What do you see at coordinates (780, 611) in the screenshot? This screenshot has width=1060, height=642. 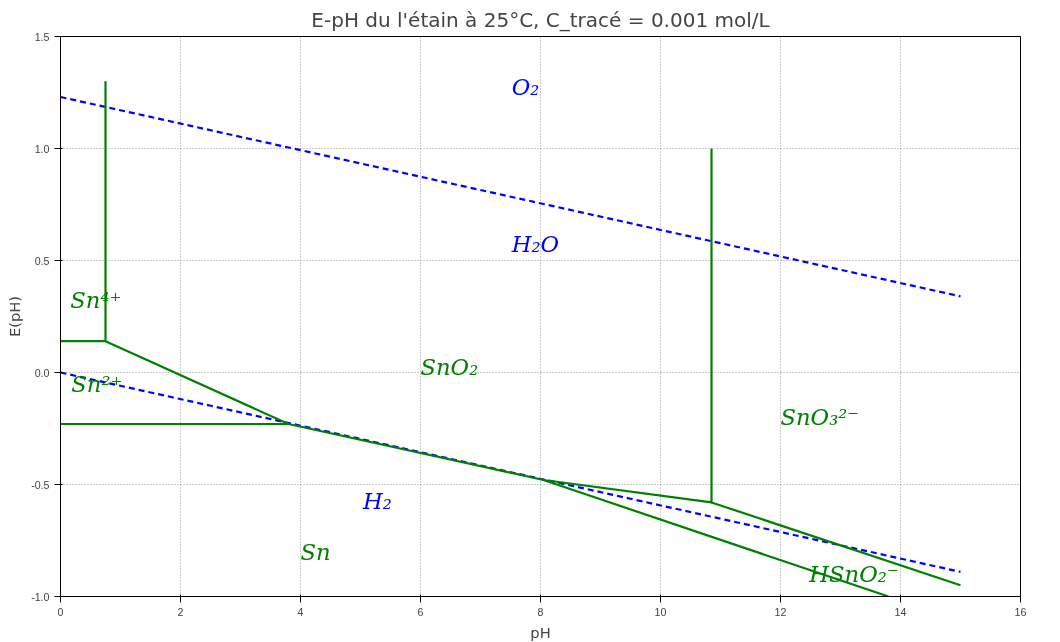 I see `x-tick-label: 12` at bounding box center [780, 611].